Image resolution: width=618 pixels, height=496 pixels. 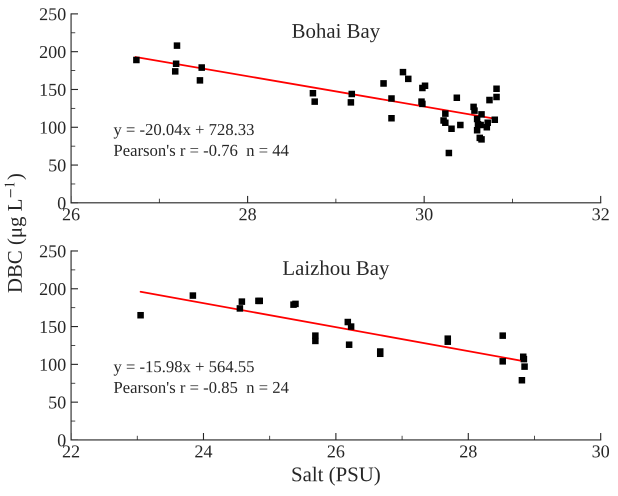 I want to click on x-tick-label: 32, so click(x=600, y=214).